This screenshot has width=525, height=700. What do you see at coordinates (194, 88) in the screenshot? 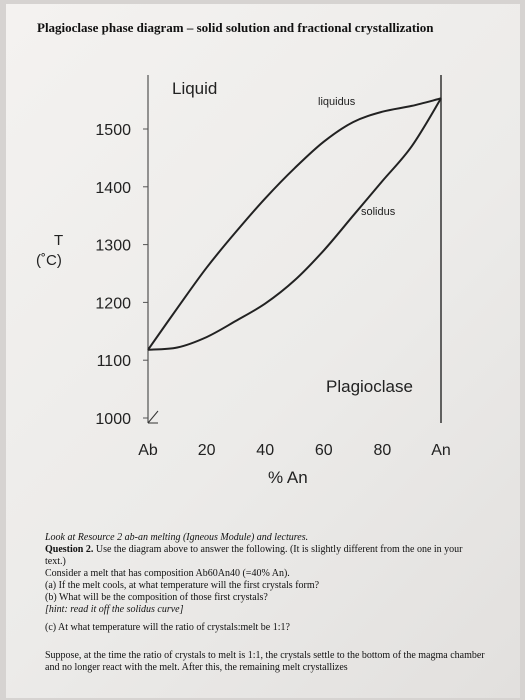
I see `liquid-region-label: Liquid` at bounding box center [194, 88].